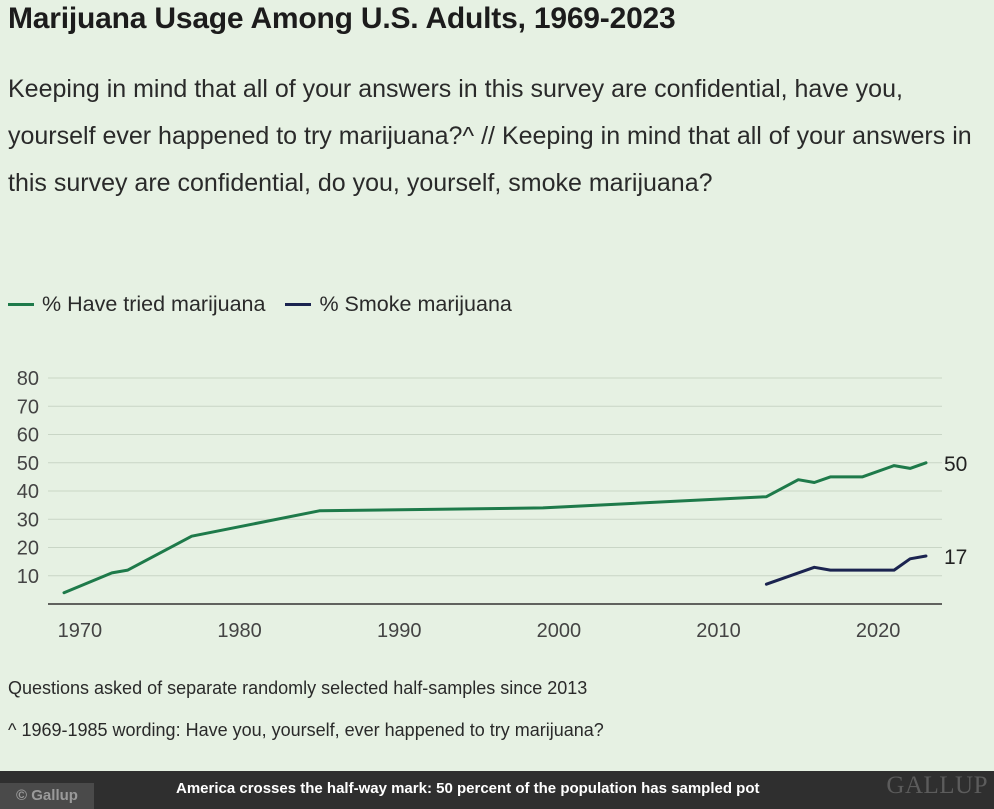 This screenshot has height=809, width=994. Describe the element at coordinates (955, 464) in the screenshot. I see `end-label-tried: 50` at that location.